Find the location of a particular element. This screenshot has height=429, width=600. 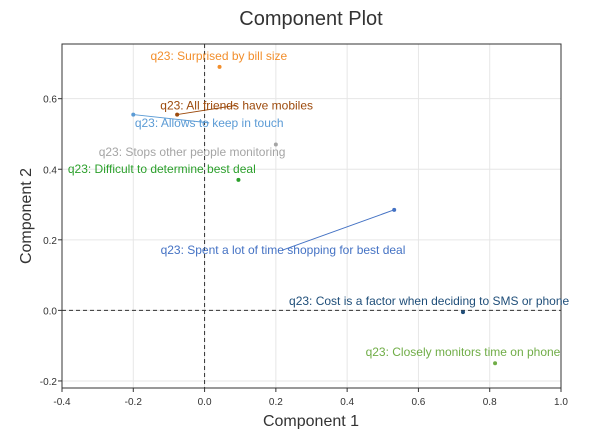

x-tick-label-5: 0.6 is located at coordinates (418, 402).